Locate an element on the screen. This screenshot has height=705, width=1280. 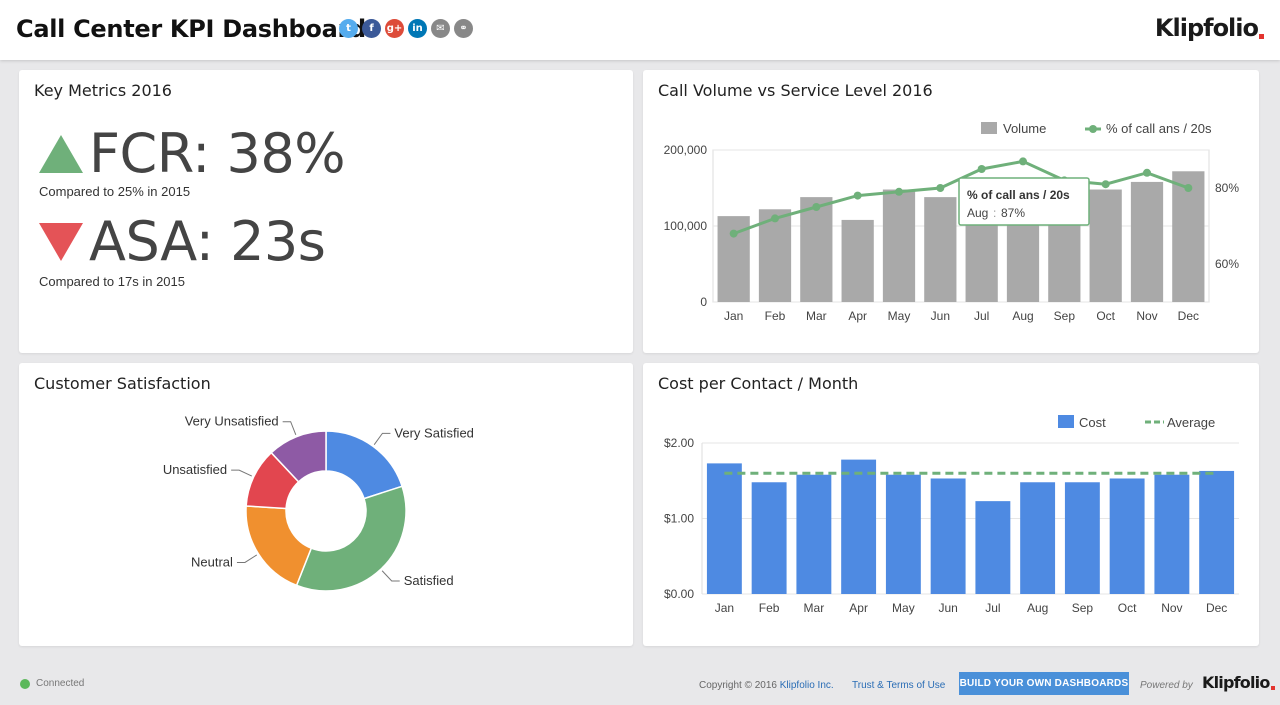
slice-label: Very Satisfied is located at coordinates (434, 432).